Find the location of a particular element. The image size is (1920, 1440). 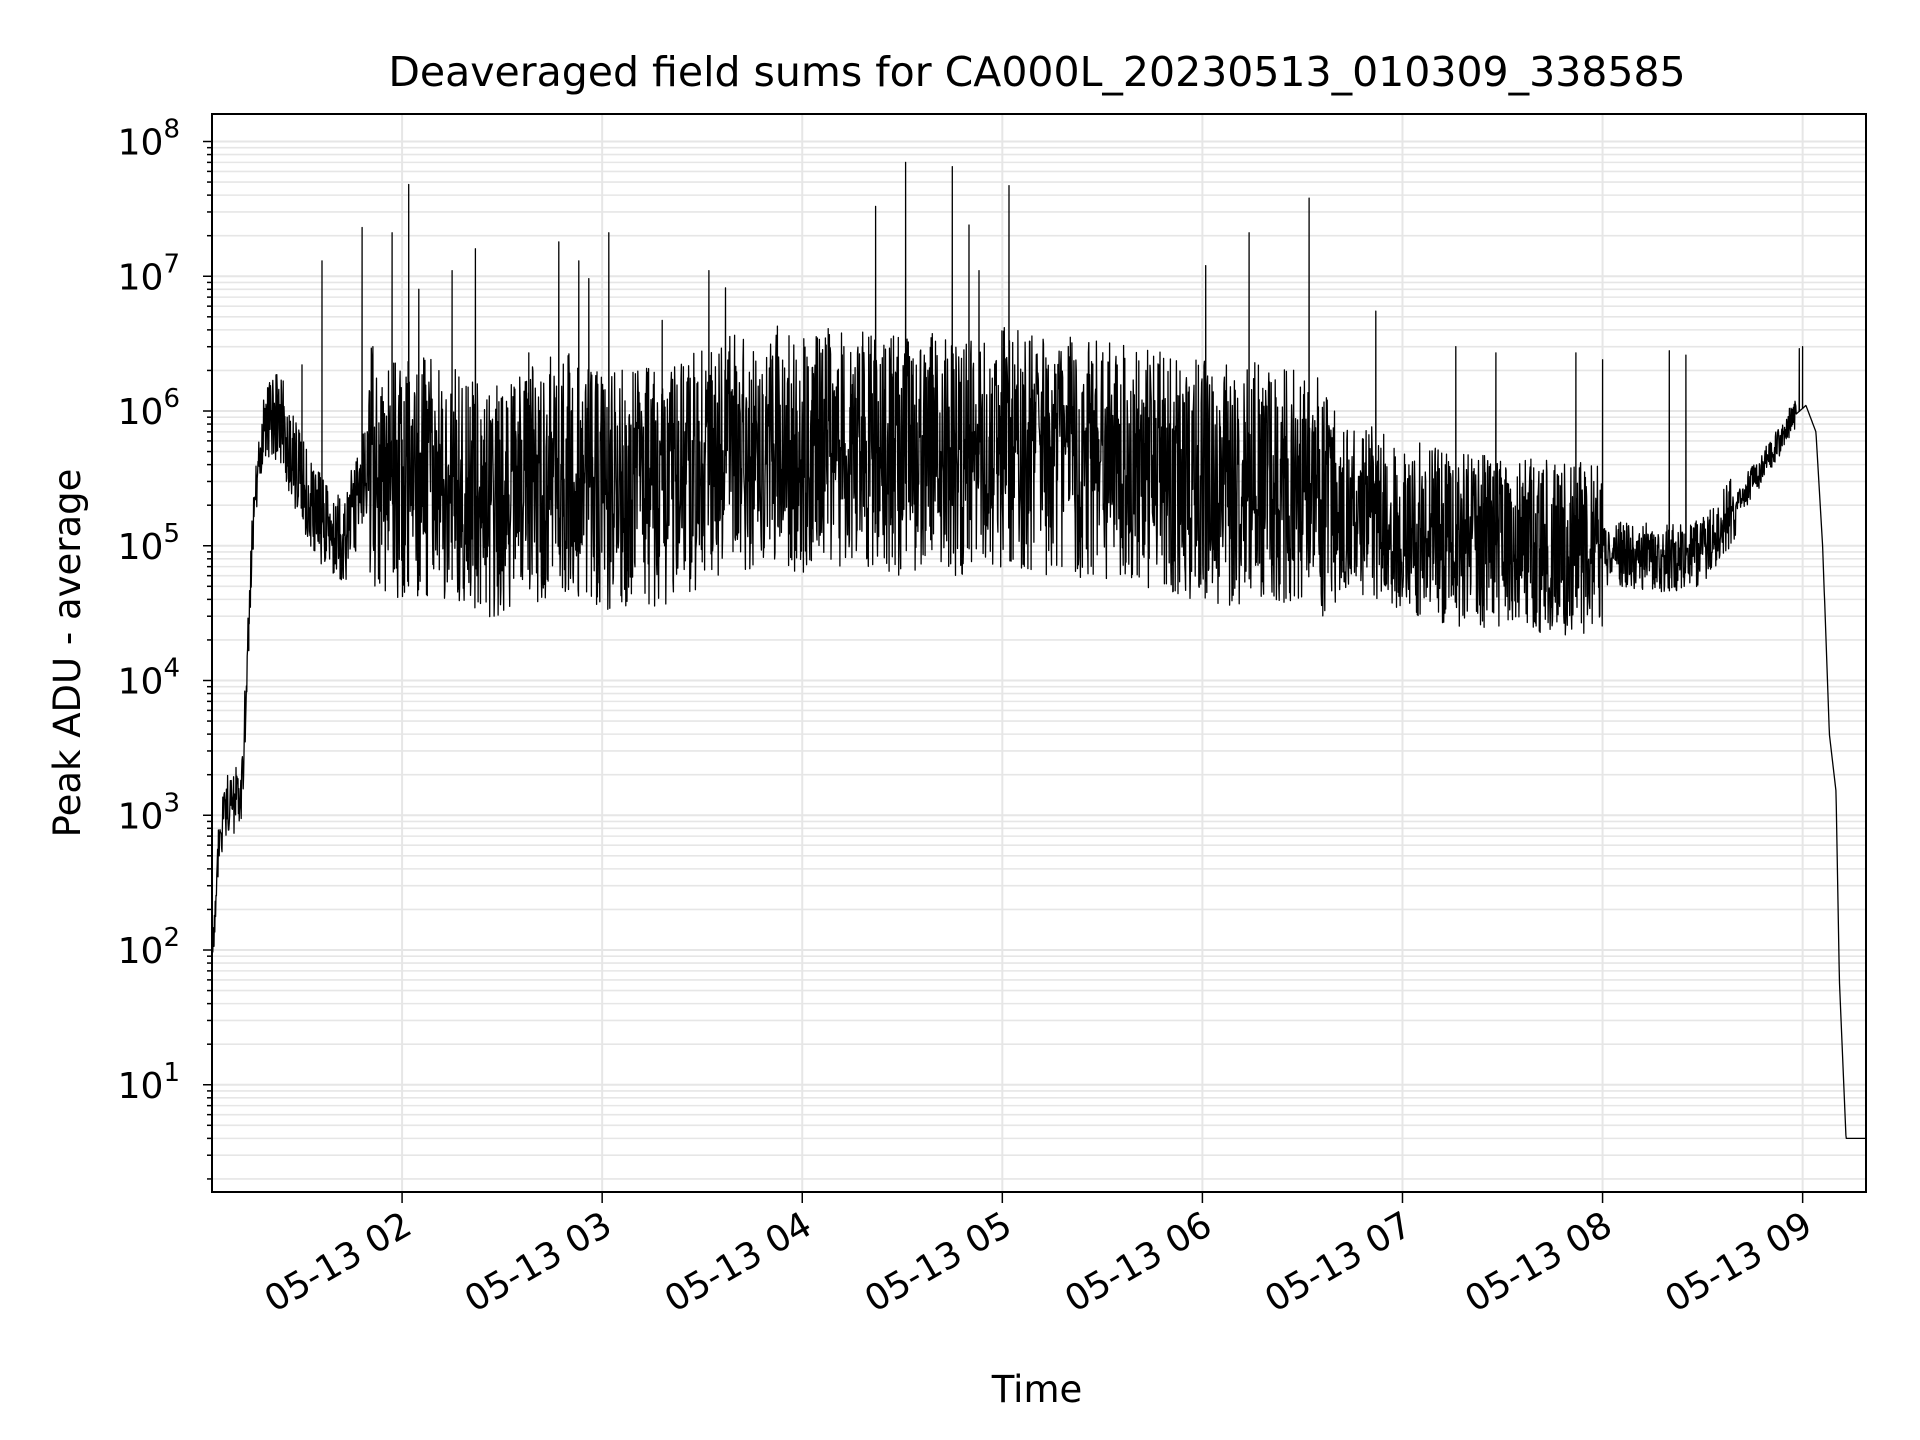

y-tick-label-exponent: 2 is located at coordinates (171, 938).